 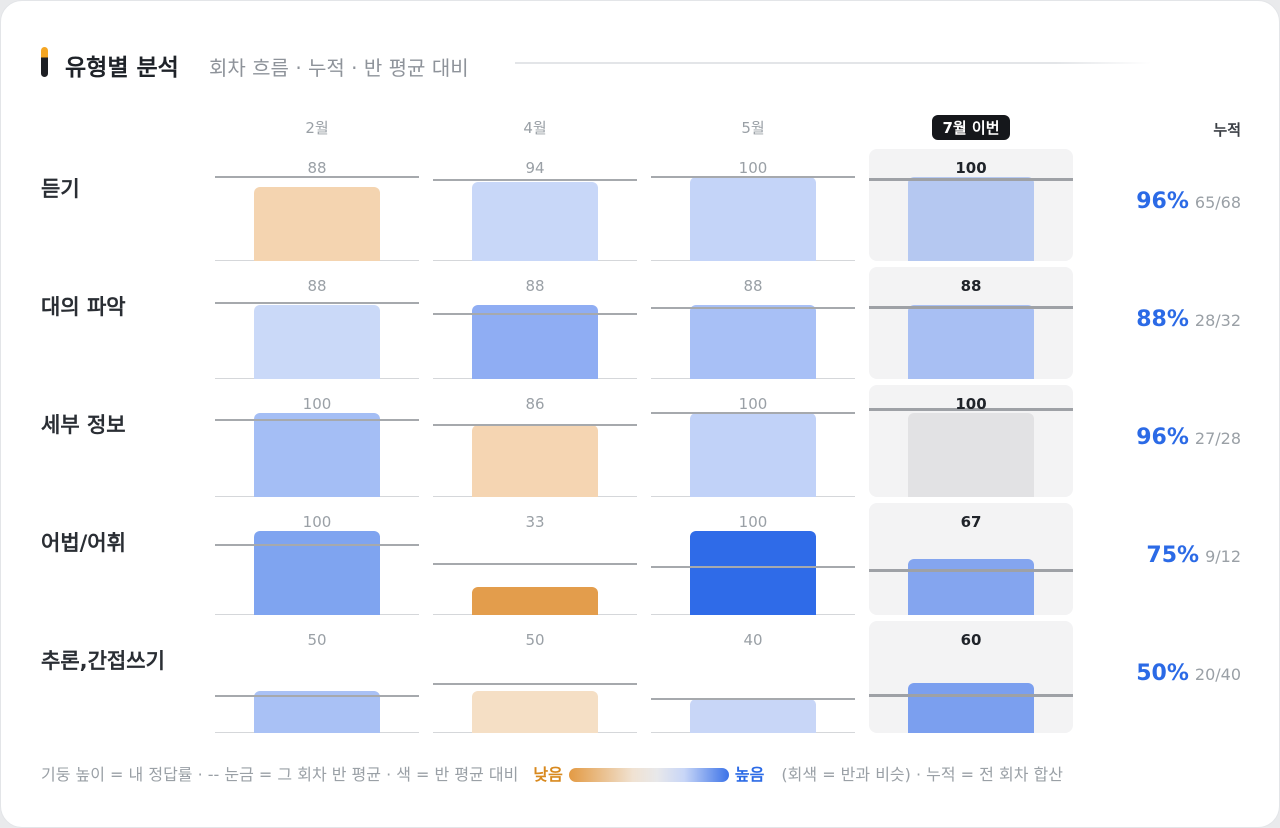 What do you see at coordinates (535, 640) in the screenshot?
I see `score-value-label: 50` at bounding box center [535, 640].